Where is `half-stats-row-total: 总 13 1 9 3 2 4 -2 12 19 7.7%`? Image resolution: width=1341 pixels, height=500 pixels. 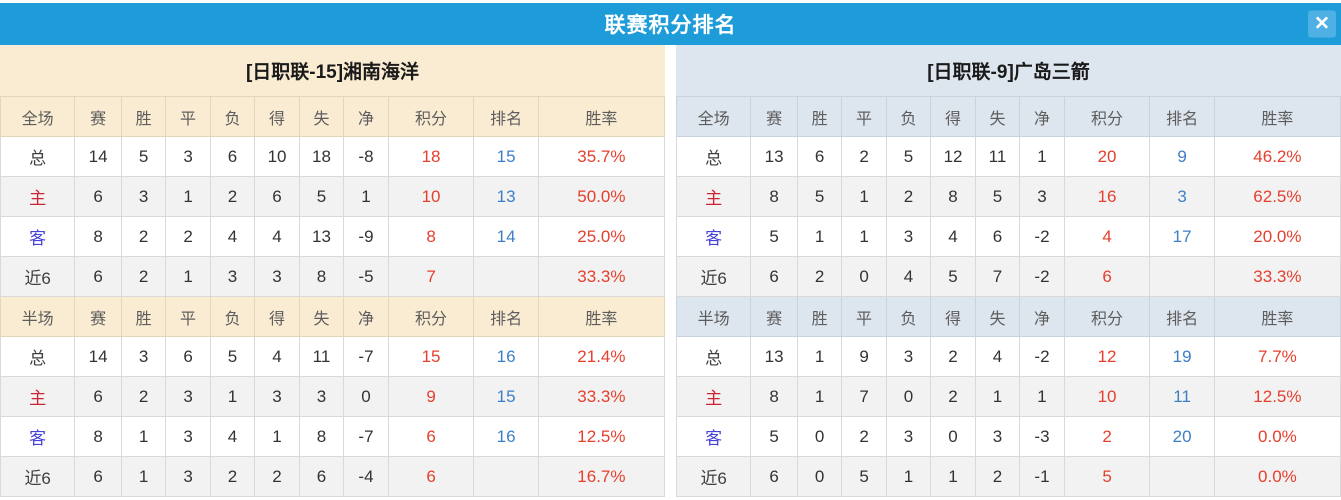 half-stats-row-total: 总 13 1 9 3 2 4 -2 12 19 7.7% is located at coordinates (1008, 356).